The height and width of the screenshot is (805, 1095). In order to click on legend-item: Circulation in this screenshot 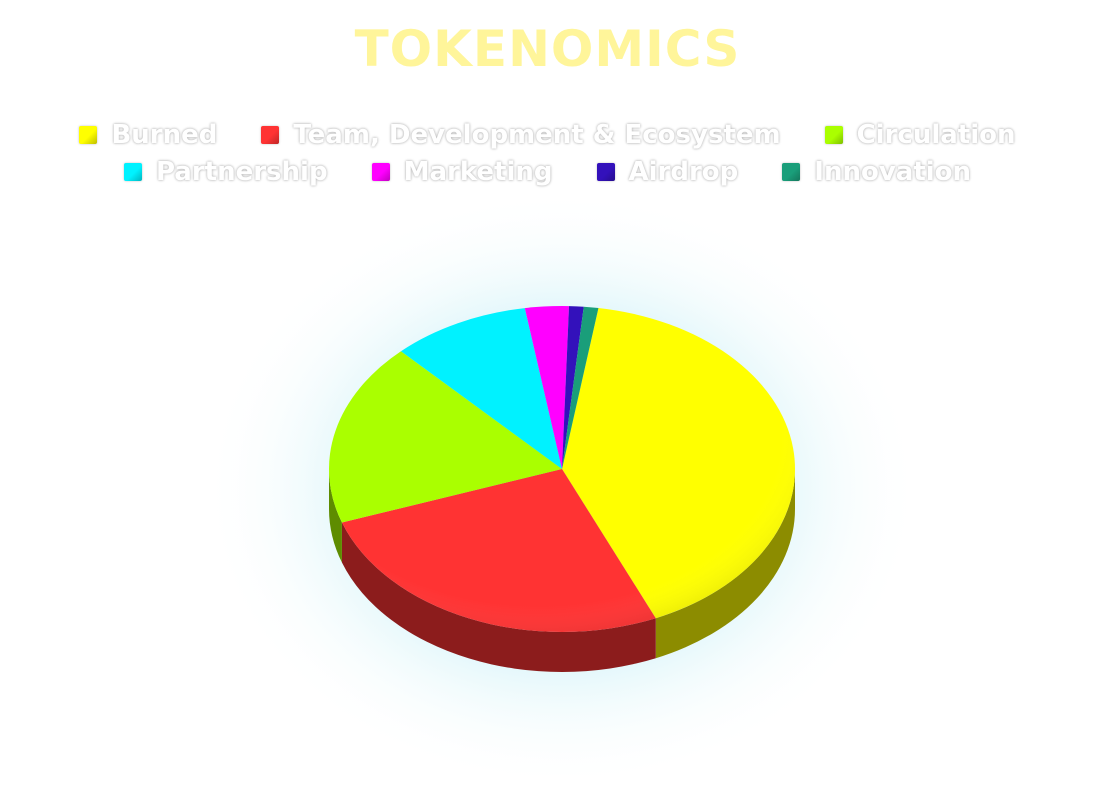, I will do `click(920, 135)`.